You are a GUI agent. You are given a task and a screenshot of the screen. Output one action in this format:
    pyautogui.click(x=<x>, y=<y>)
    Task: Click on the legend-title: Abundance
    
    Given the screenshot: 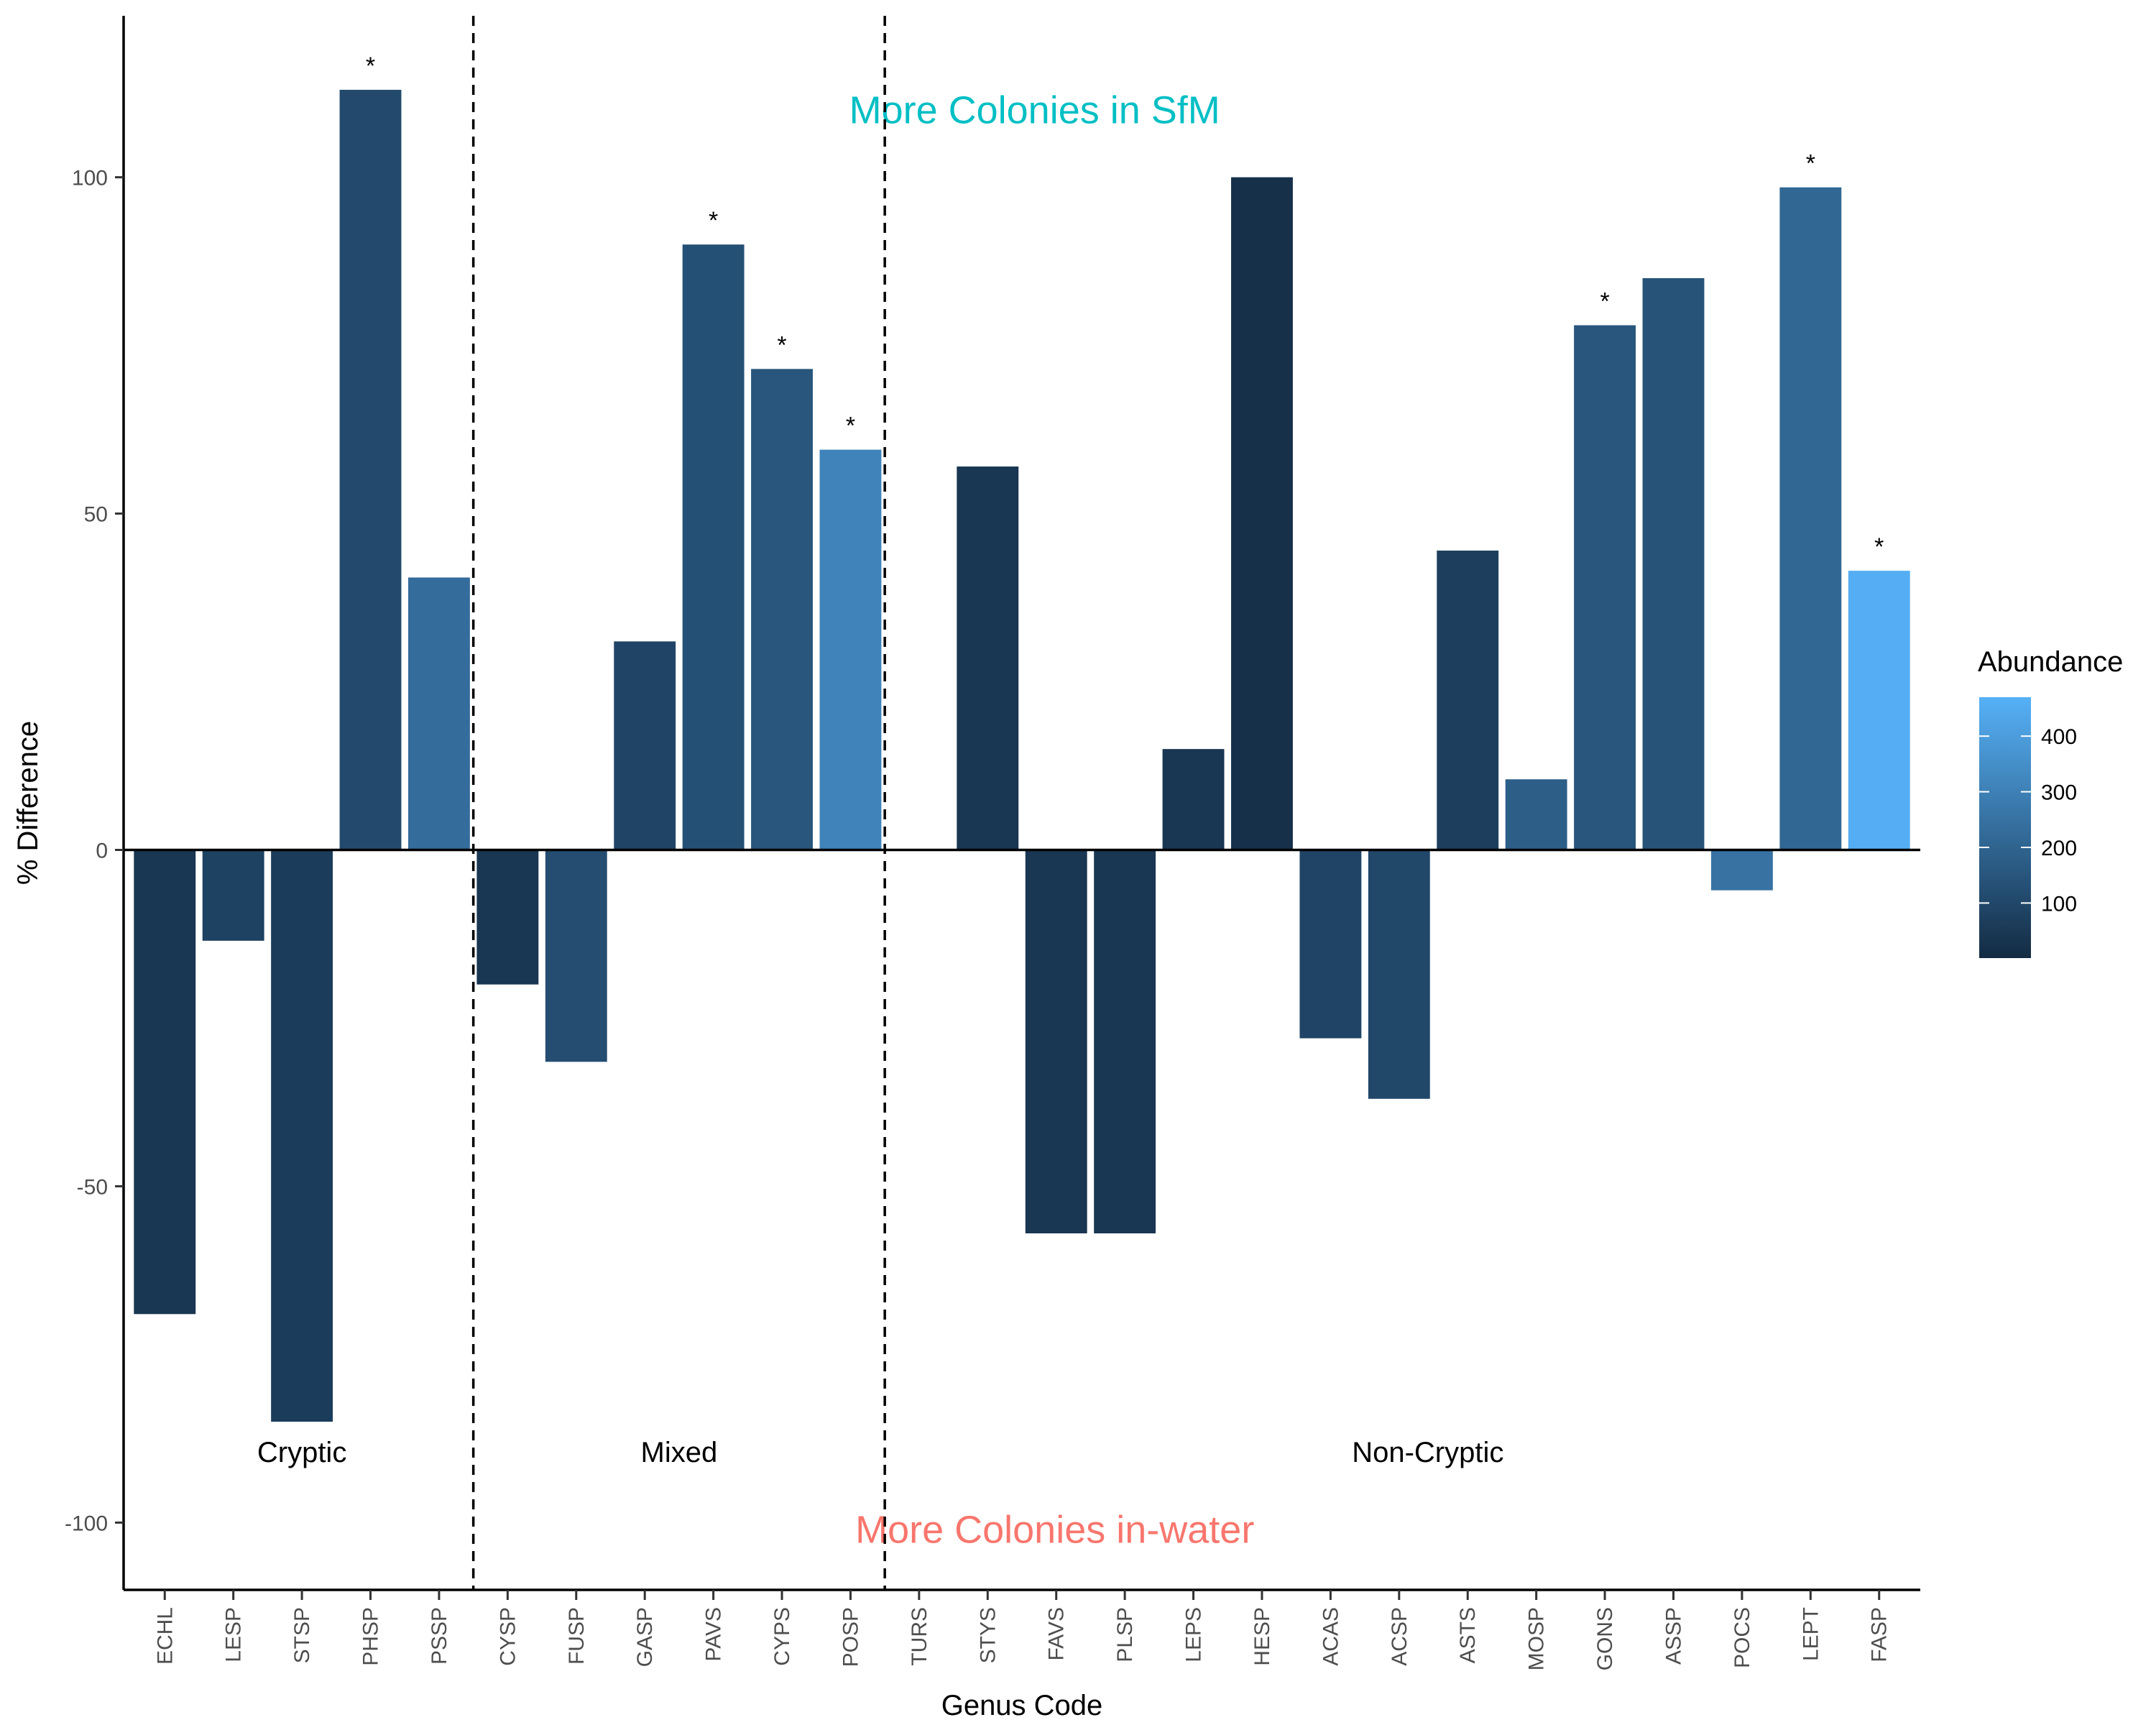 What is the action you would take?
    pyautogui.click(x=2050, y=662)
    